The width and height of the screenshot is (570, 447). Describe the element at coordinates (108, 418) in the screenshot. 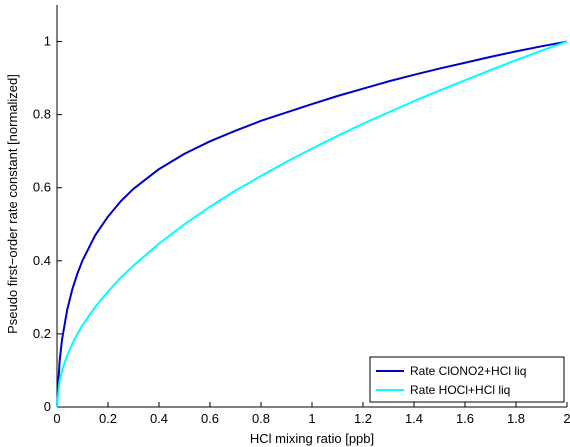

I see `x-tick-label: 0.2` at that location.